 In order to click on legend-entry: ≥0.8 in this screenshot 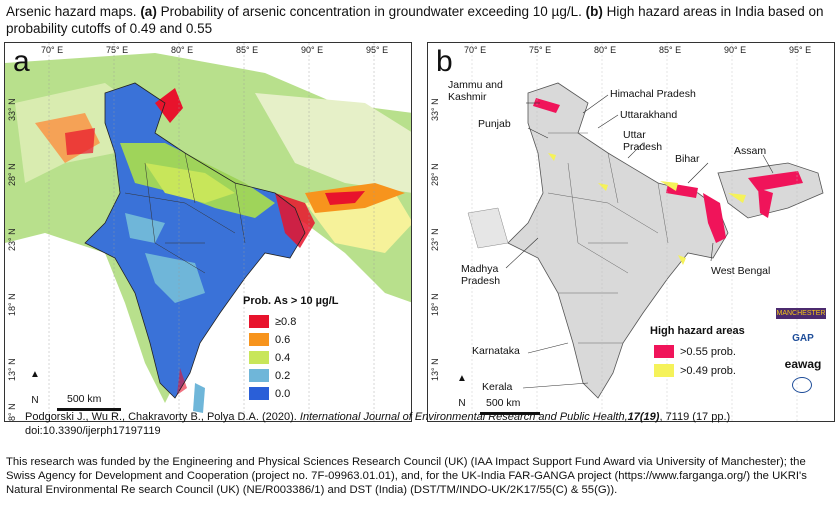, I will do `click(272, 321)`.